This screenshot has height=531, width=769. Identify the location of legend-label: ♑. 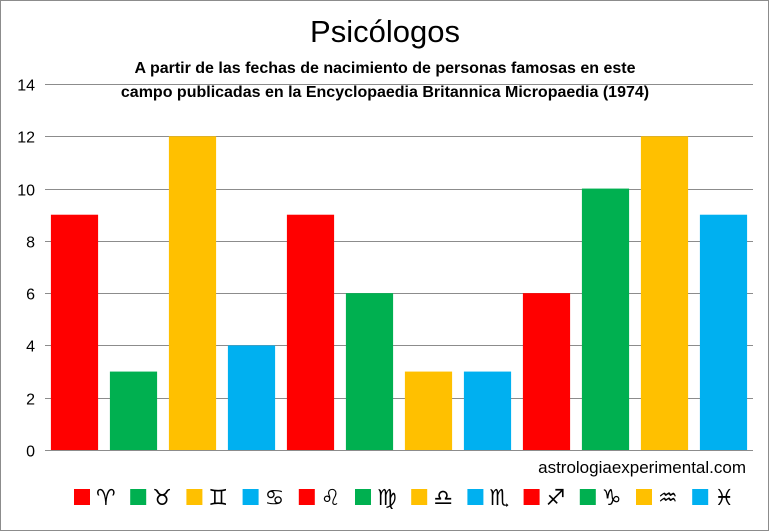
(612, 498).